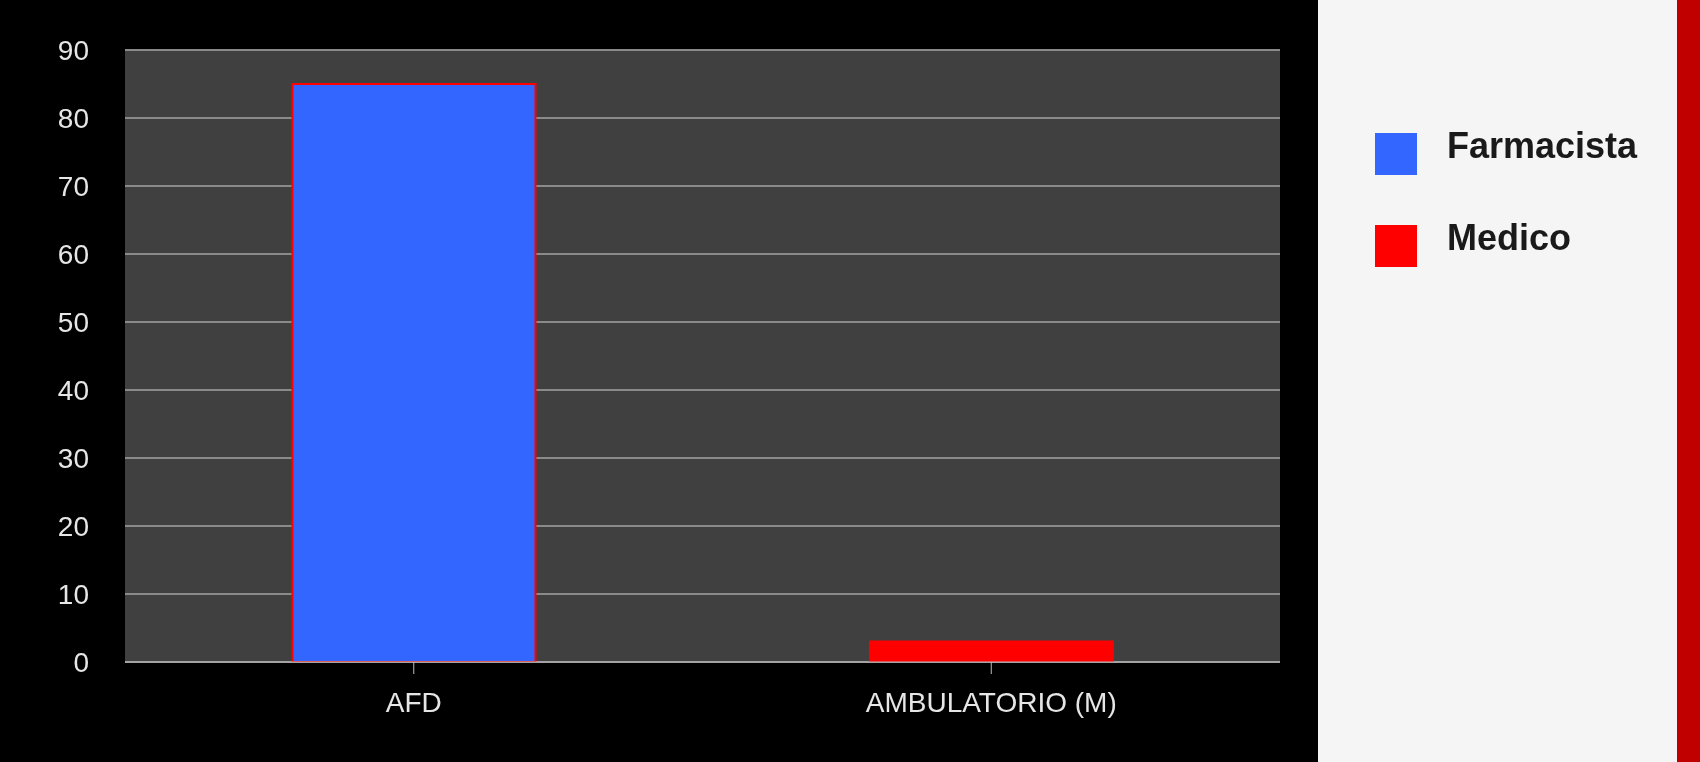 The height and width of the screenshot is (762, 1700). Describe the element at coordinates (413, 702) in the screenshot. I see `x-tick-label: AFD` at that location.